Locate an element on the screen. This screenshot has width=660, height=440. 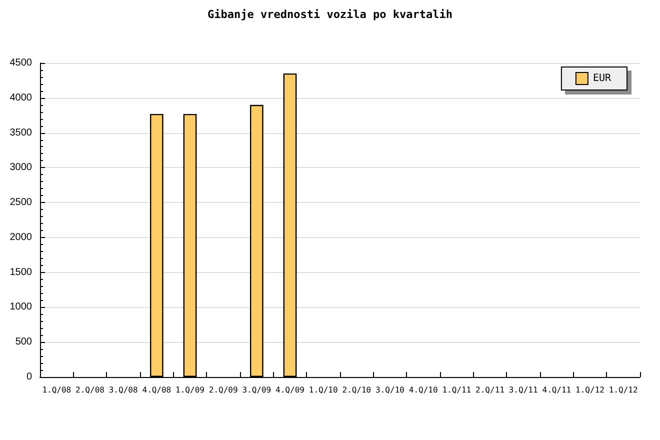
y-tick-label: 1000 is located at coordinates (21, 307).